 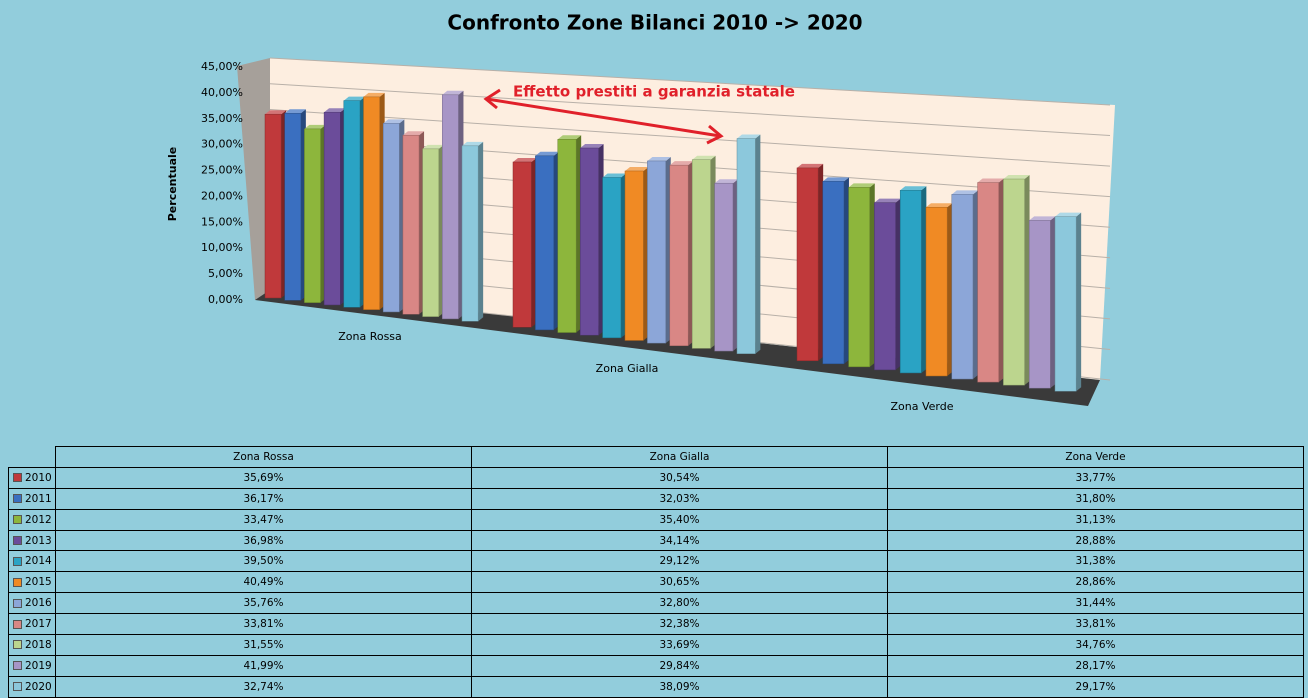 I want to click on table-cell: 32,74%, so click(x=263, y=686).